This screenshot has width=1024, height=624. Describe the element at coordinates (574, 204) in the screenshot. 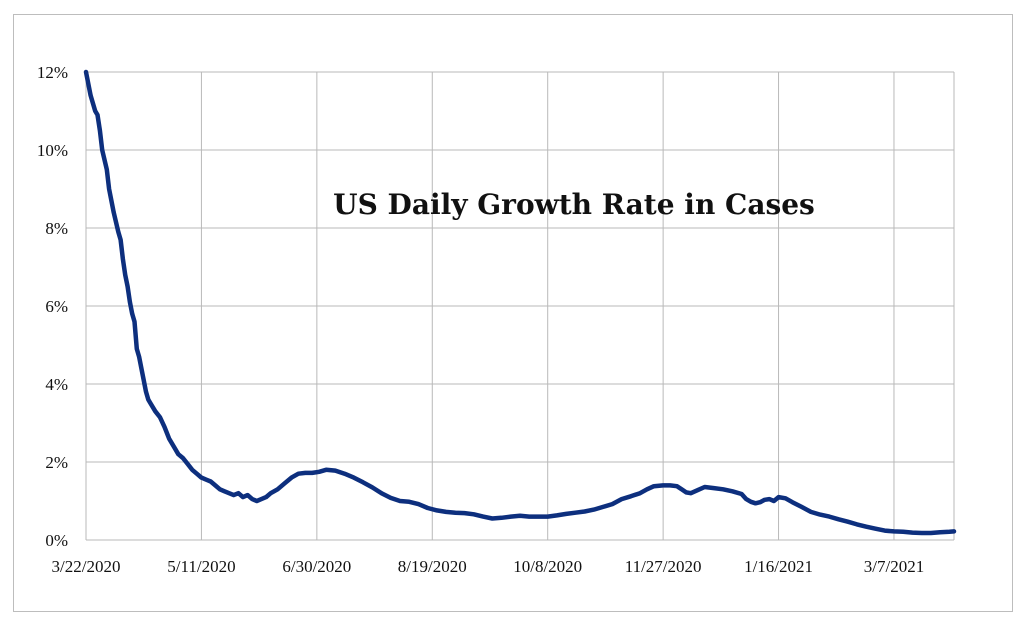

I see `chart-title: US Daily Growth Rate in Cases` at that location.